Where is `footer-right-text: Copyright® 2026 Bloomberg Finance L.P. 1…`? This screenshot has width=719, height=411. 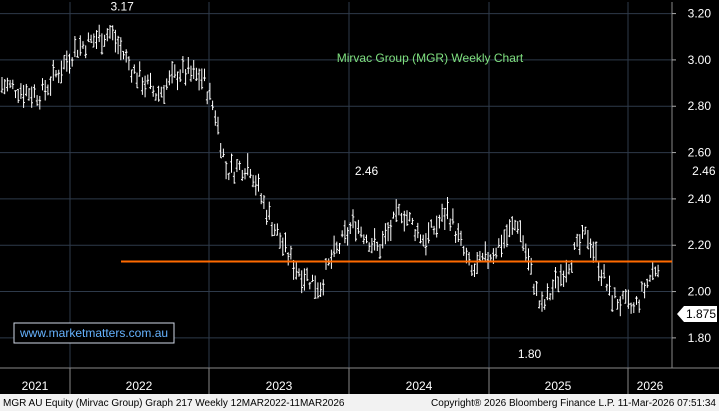 footer-right-text: Copyright® 2026 Bloomberg Finance L.P. 1… is located at coordinates (573, 403).